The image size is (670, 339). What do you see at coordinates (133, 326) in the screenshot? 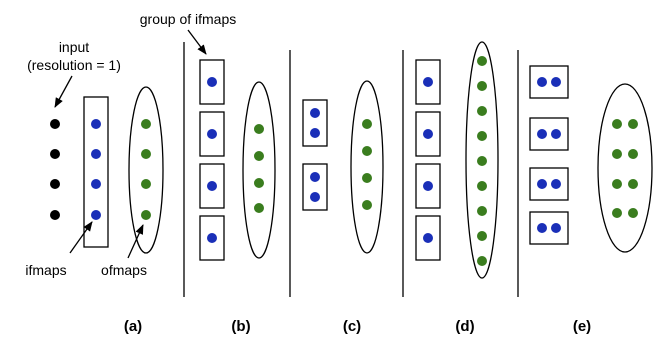
I see `panel-label-a: (a)` at bounding box center [133, 326].